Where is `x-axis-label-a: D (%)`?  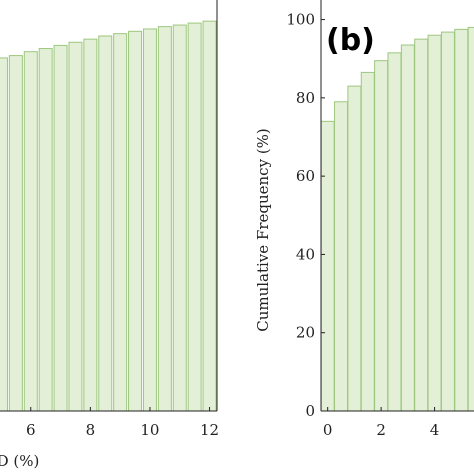
x-axis-label-a: D (%) is located at coordinates (19, 461).